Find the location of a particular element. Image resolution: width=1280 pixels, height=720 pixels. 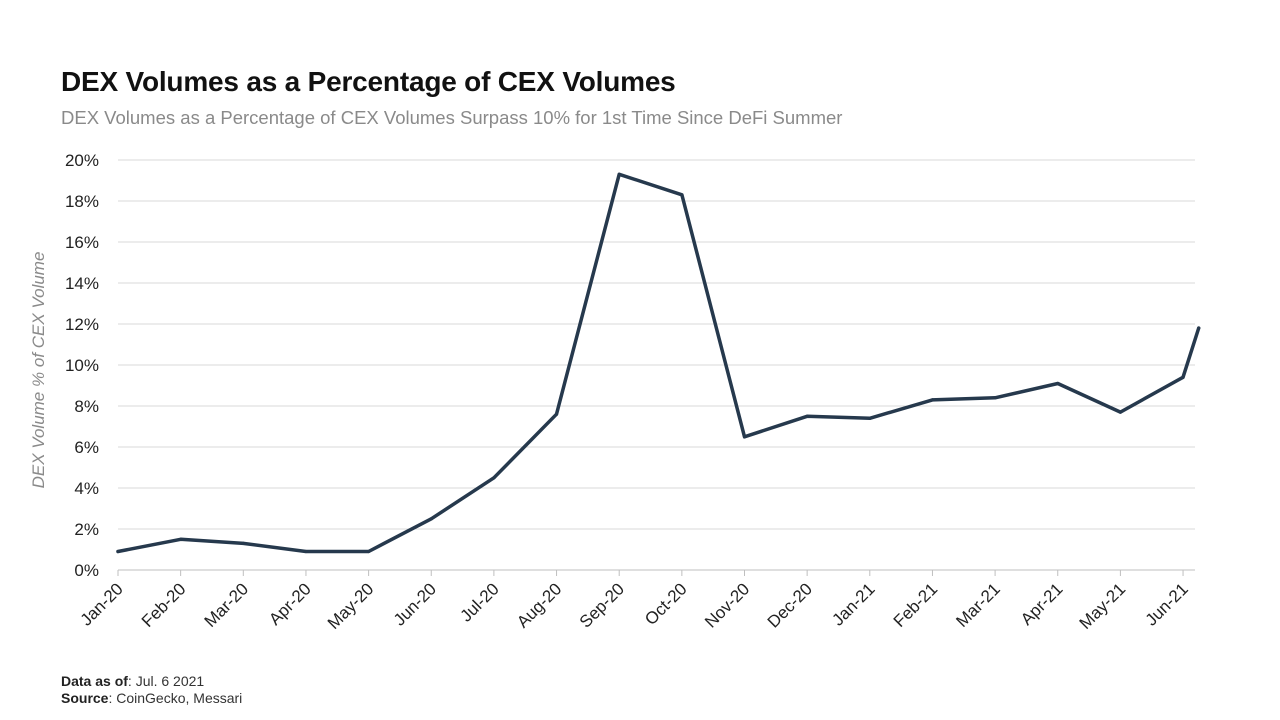

footer-source: Source: CoinGecko, Messari is located at coordinates (151, 698).